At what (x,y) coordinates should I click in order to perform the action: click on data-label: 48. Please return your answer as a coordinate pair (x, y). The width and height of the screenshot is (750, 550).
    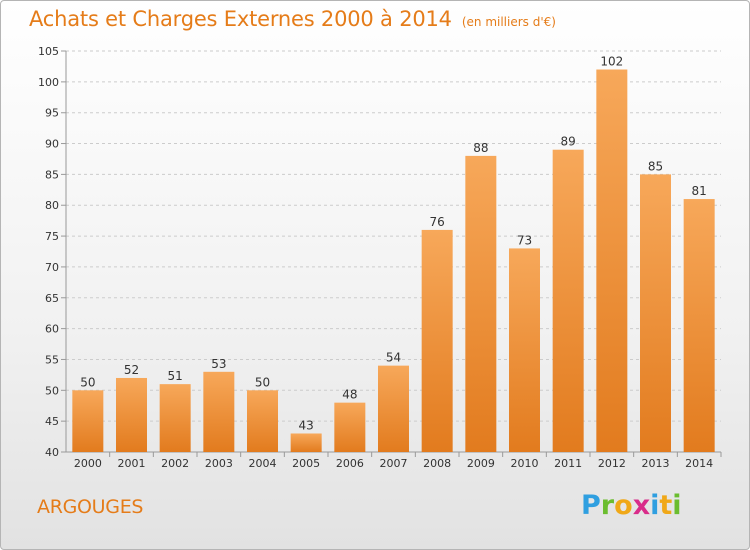
    Looking at the image, I should click on (349, 395).